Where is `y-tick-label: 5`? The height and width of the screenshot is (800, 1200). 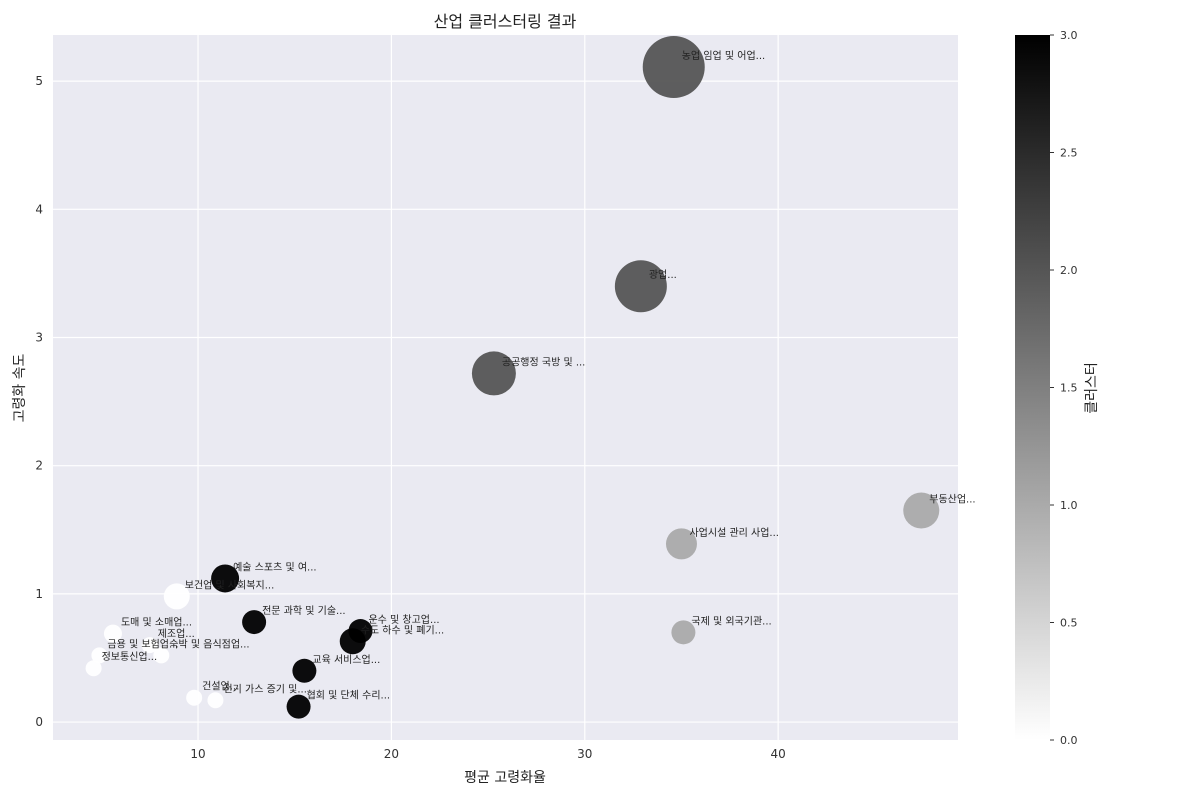
y-tick-label: 5 is located at coordinates (39, 81).